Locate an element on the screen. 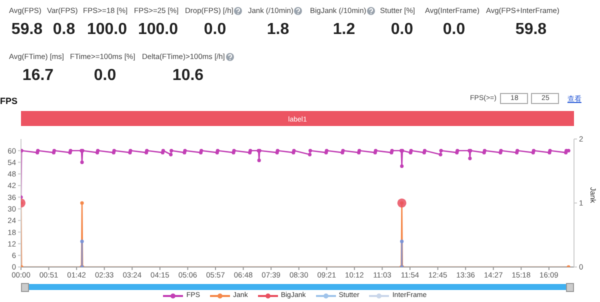  text: 16.7 is located at coordinates (38, 75).